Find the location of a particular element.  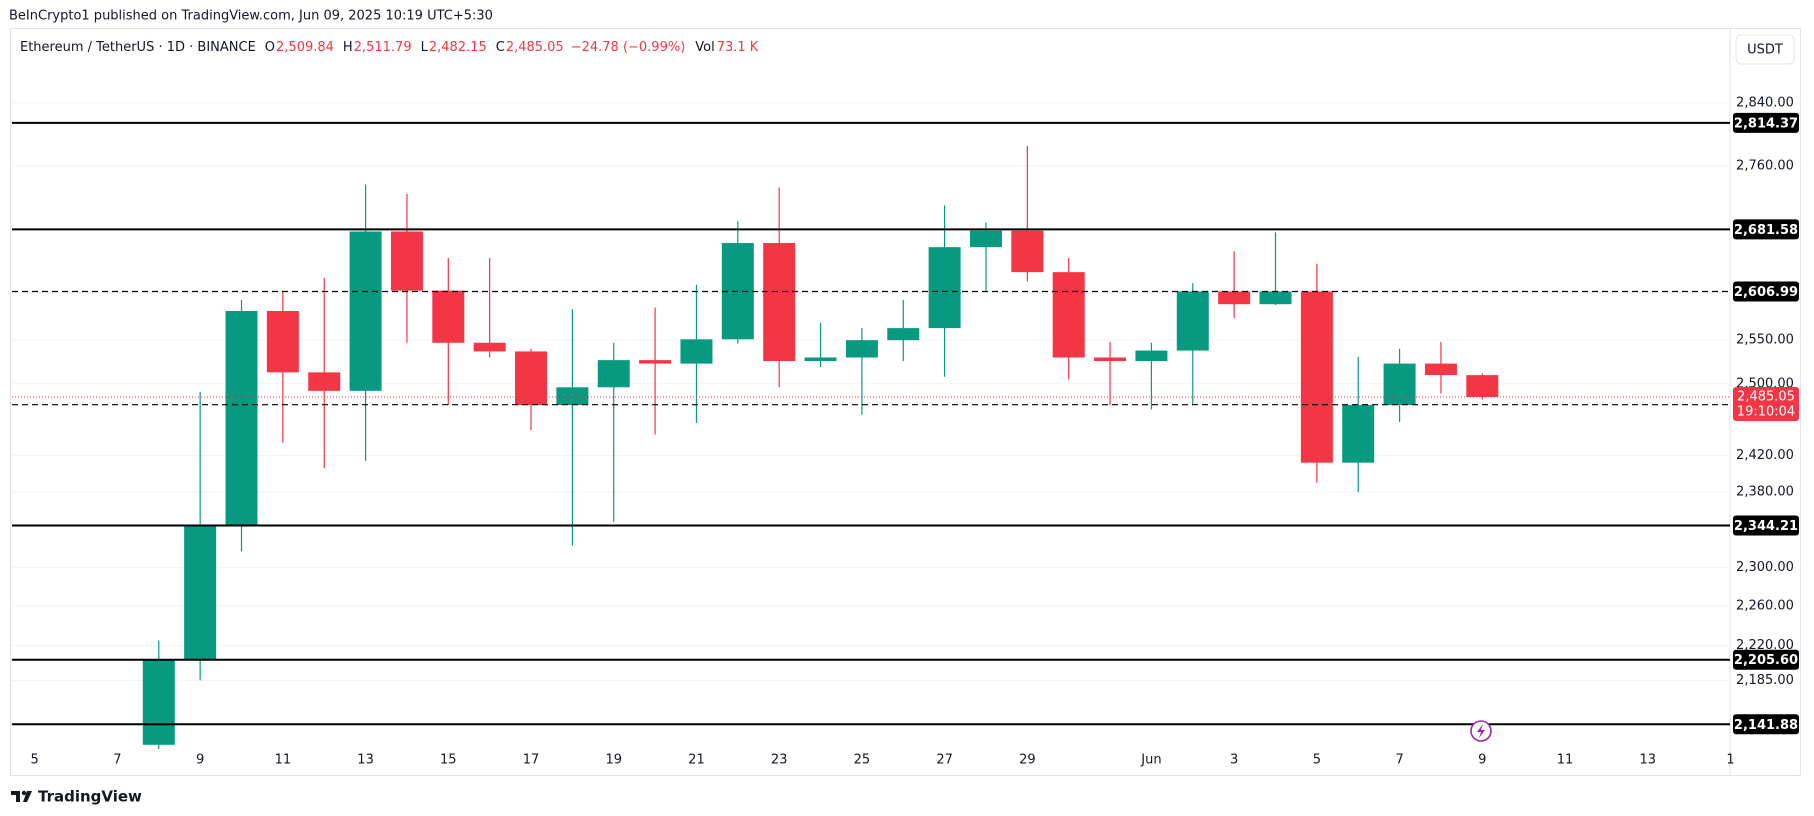

x-tick-label: 19 is located at coordinates (613, 760).